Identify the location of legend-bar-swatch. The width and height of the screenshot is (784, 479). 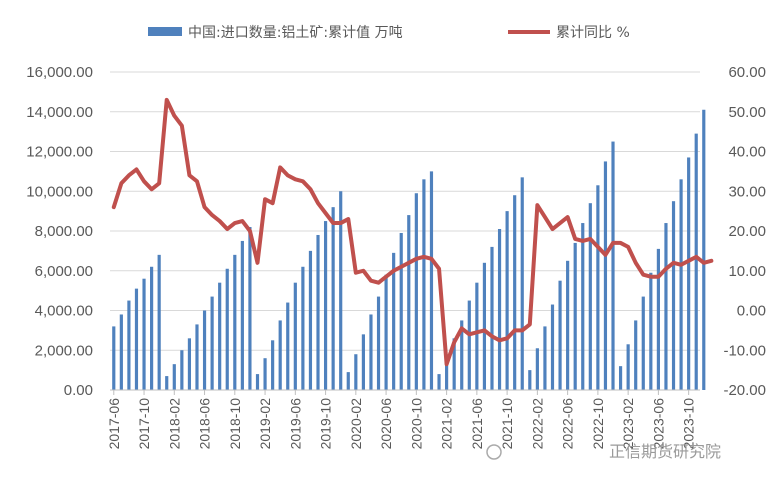
(165, 31).